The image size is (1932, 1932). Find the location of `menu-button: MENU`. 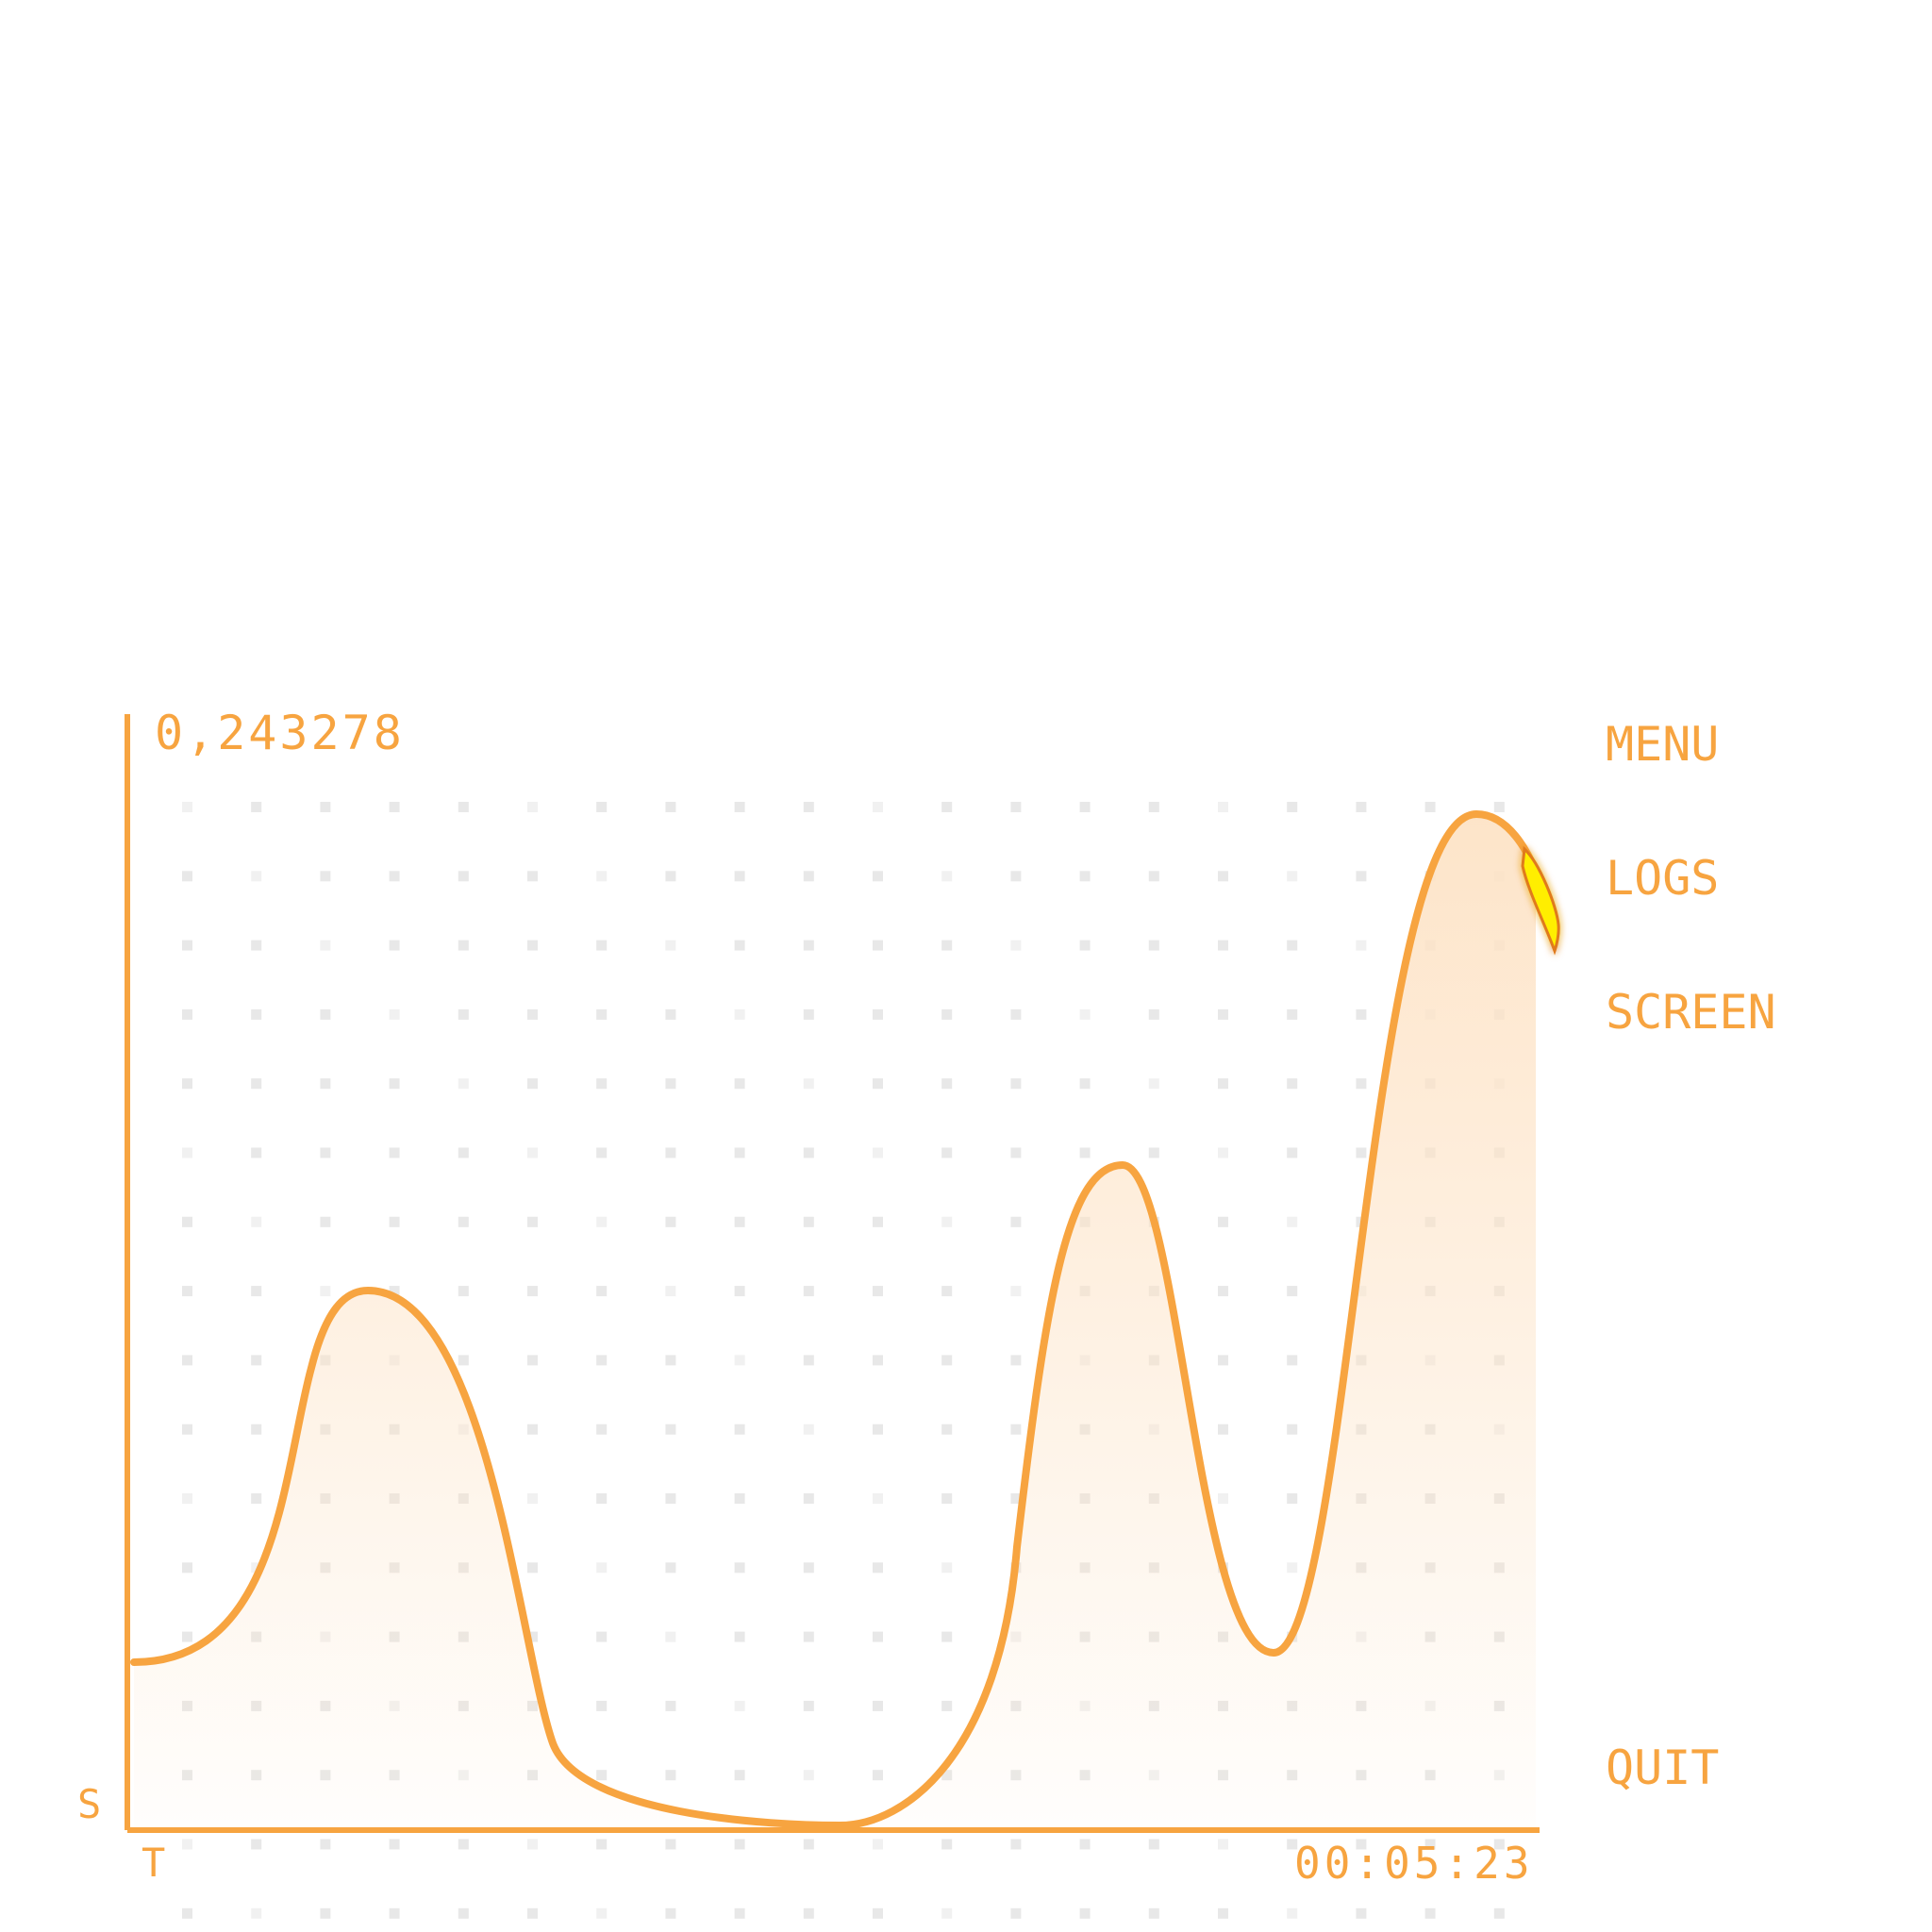

menu-button: MENU is located at coordinates (1663, 745).